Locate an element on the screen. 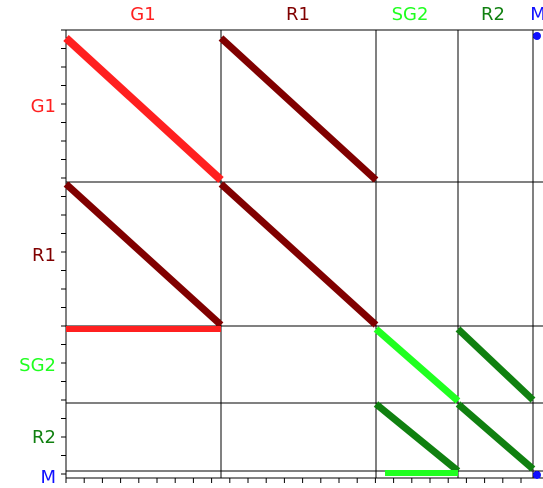 This screenshot has width=543, height=488. column-label: SG2 is located at coordinates (410, 14).